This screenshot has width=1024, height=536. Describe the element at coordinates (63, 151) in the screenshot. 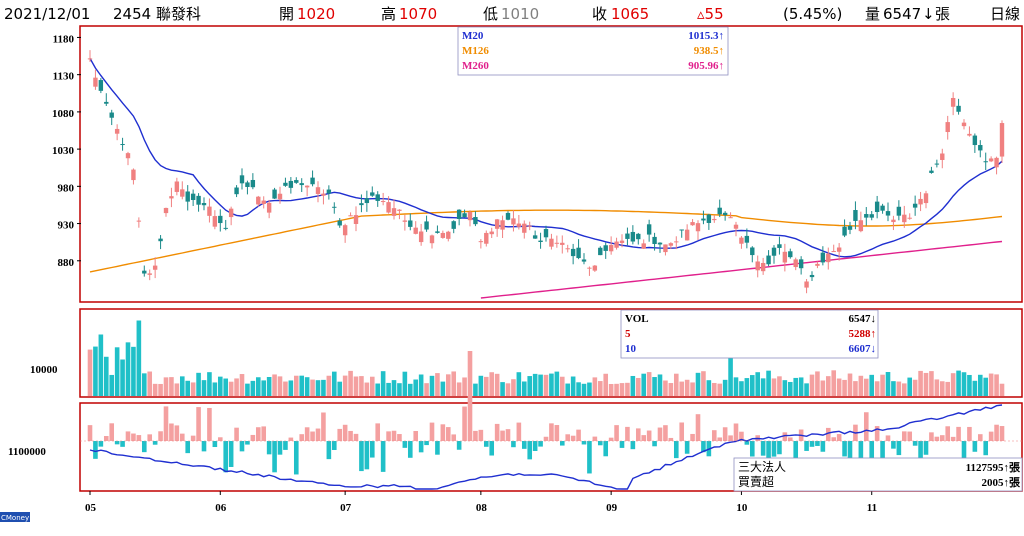

I see `price-tick-1030: 1030` at that location.